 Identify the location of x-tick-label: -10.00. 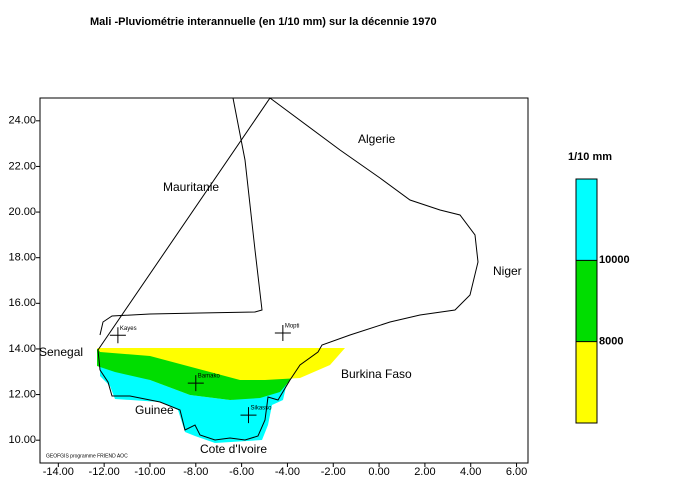
(149, 472).